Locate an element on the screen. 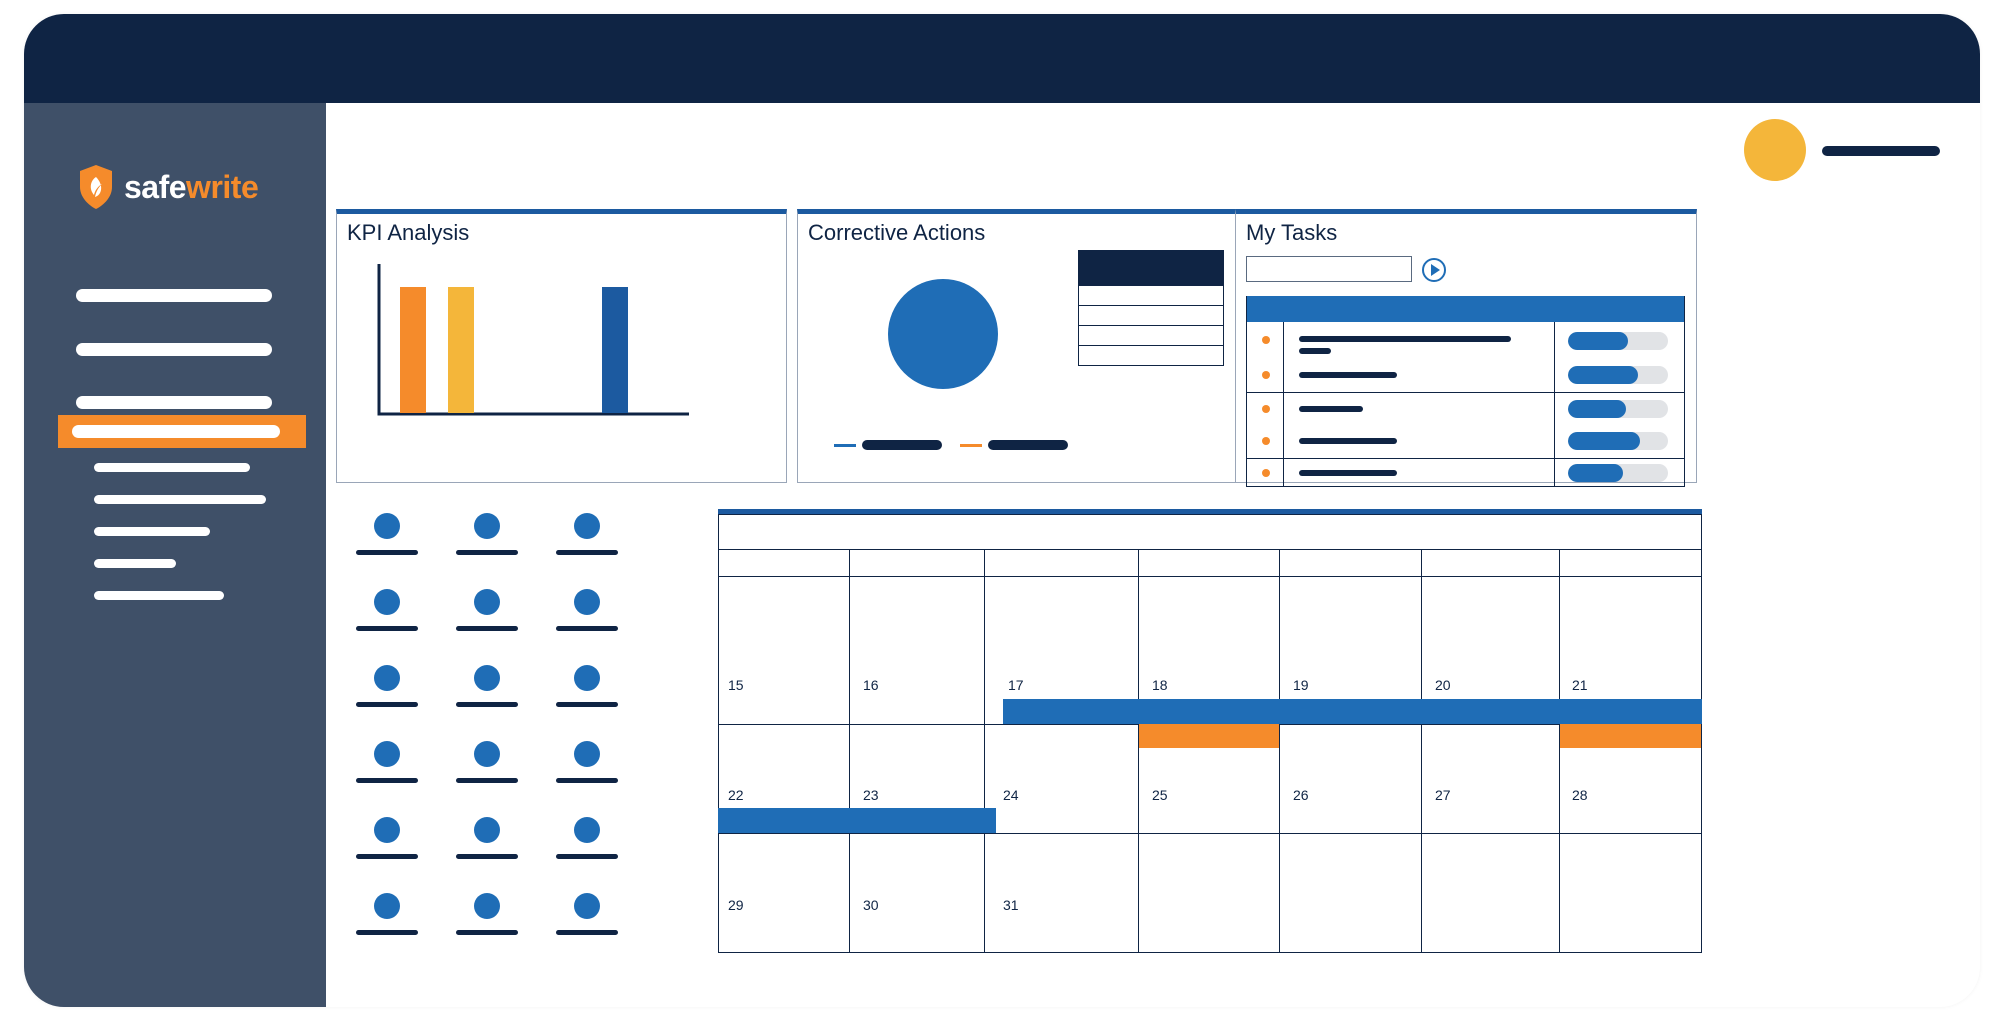  calendar-day: 16 is located at coordinates (871, 685).